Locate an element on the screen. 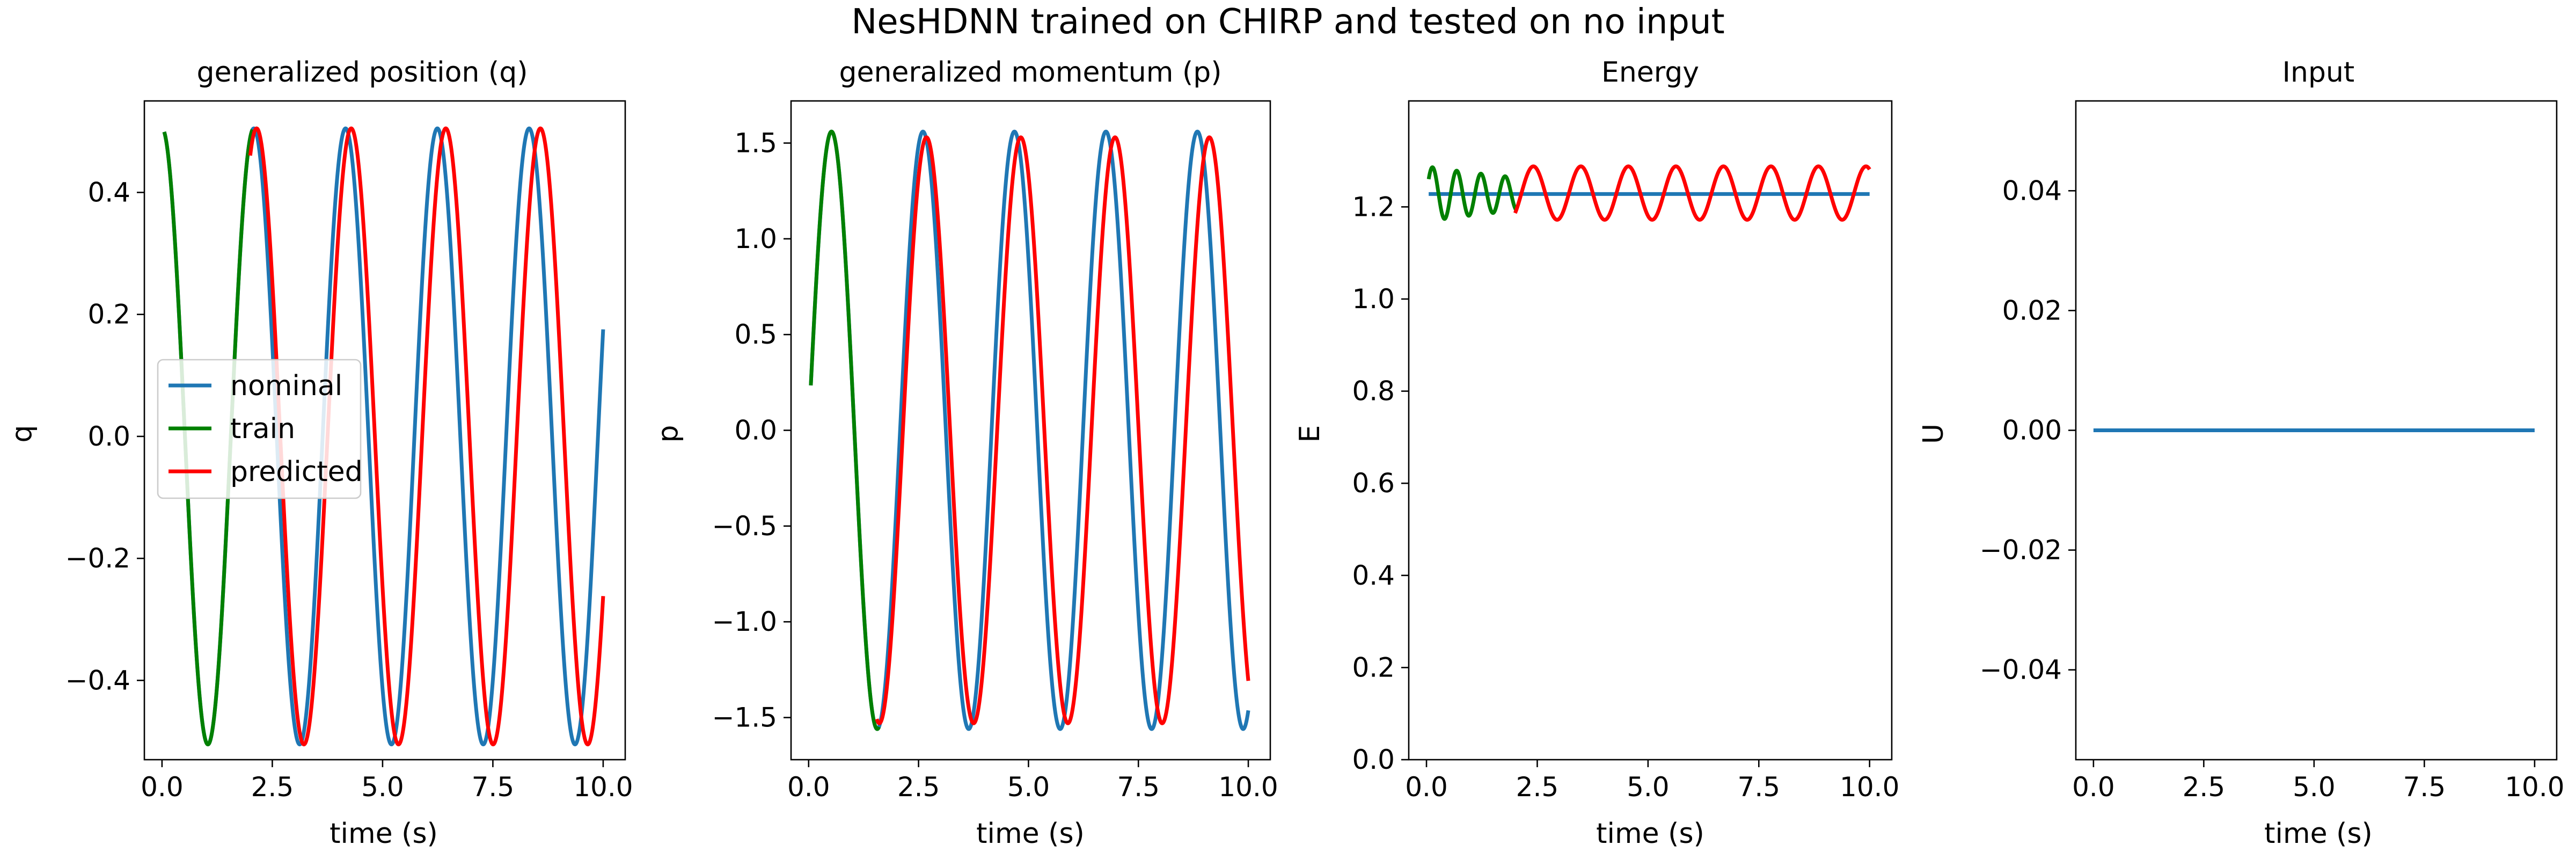  legend: nominal train predicted is located at coordinates (260, 429).